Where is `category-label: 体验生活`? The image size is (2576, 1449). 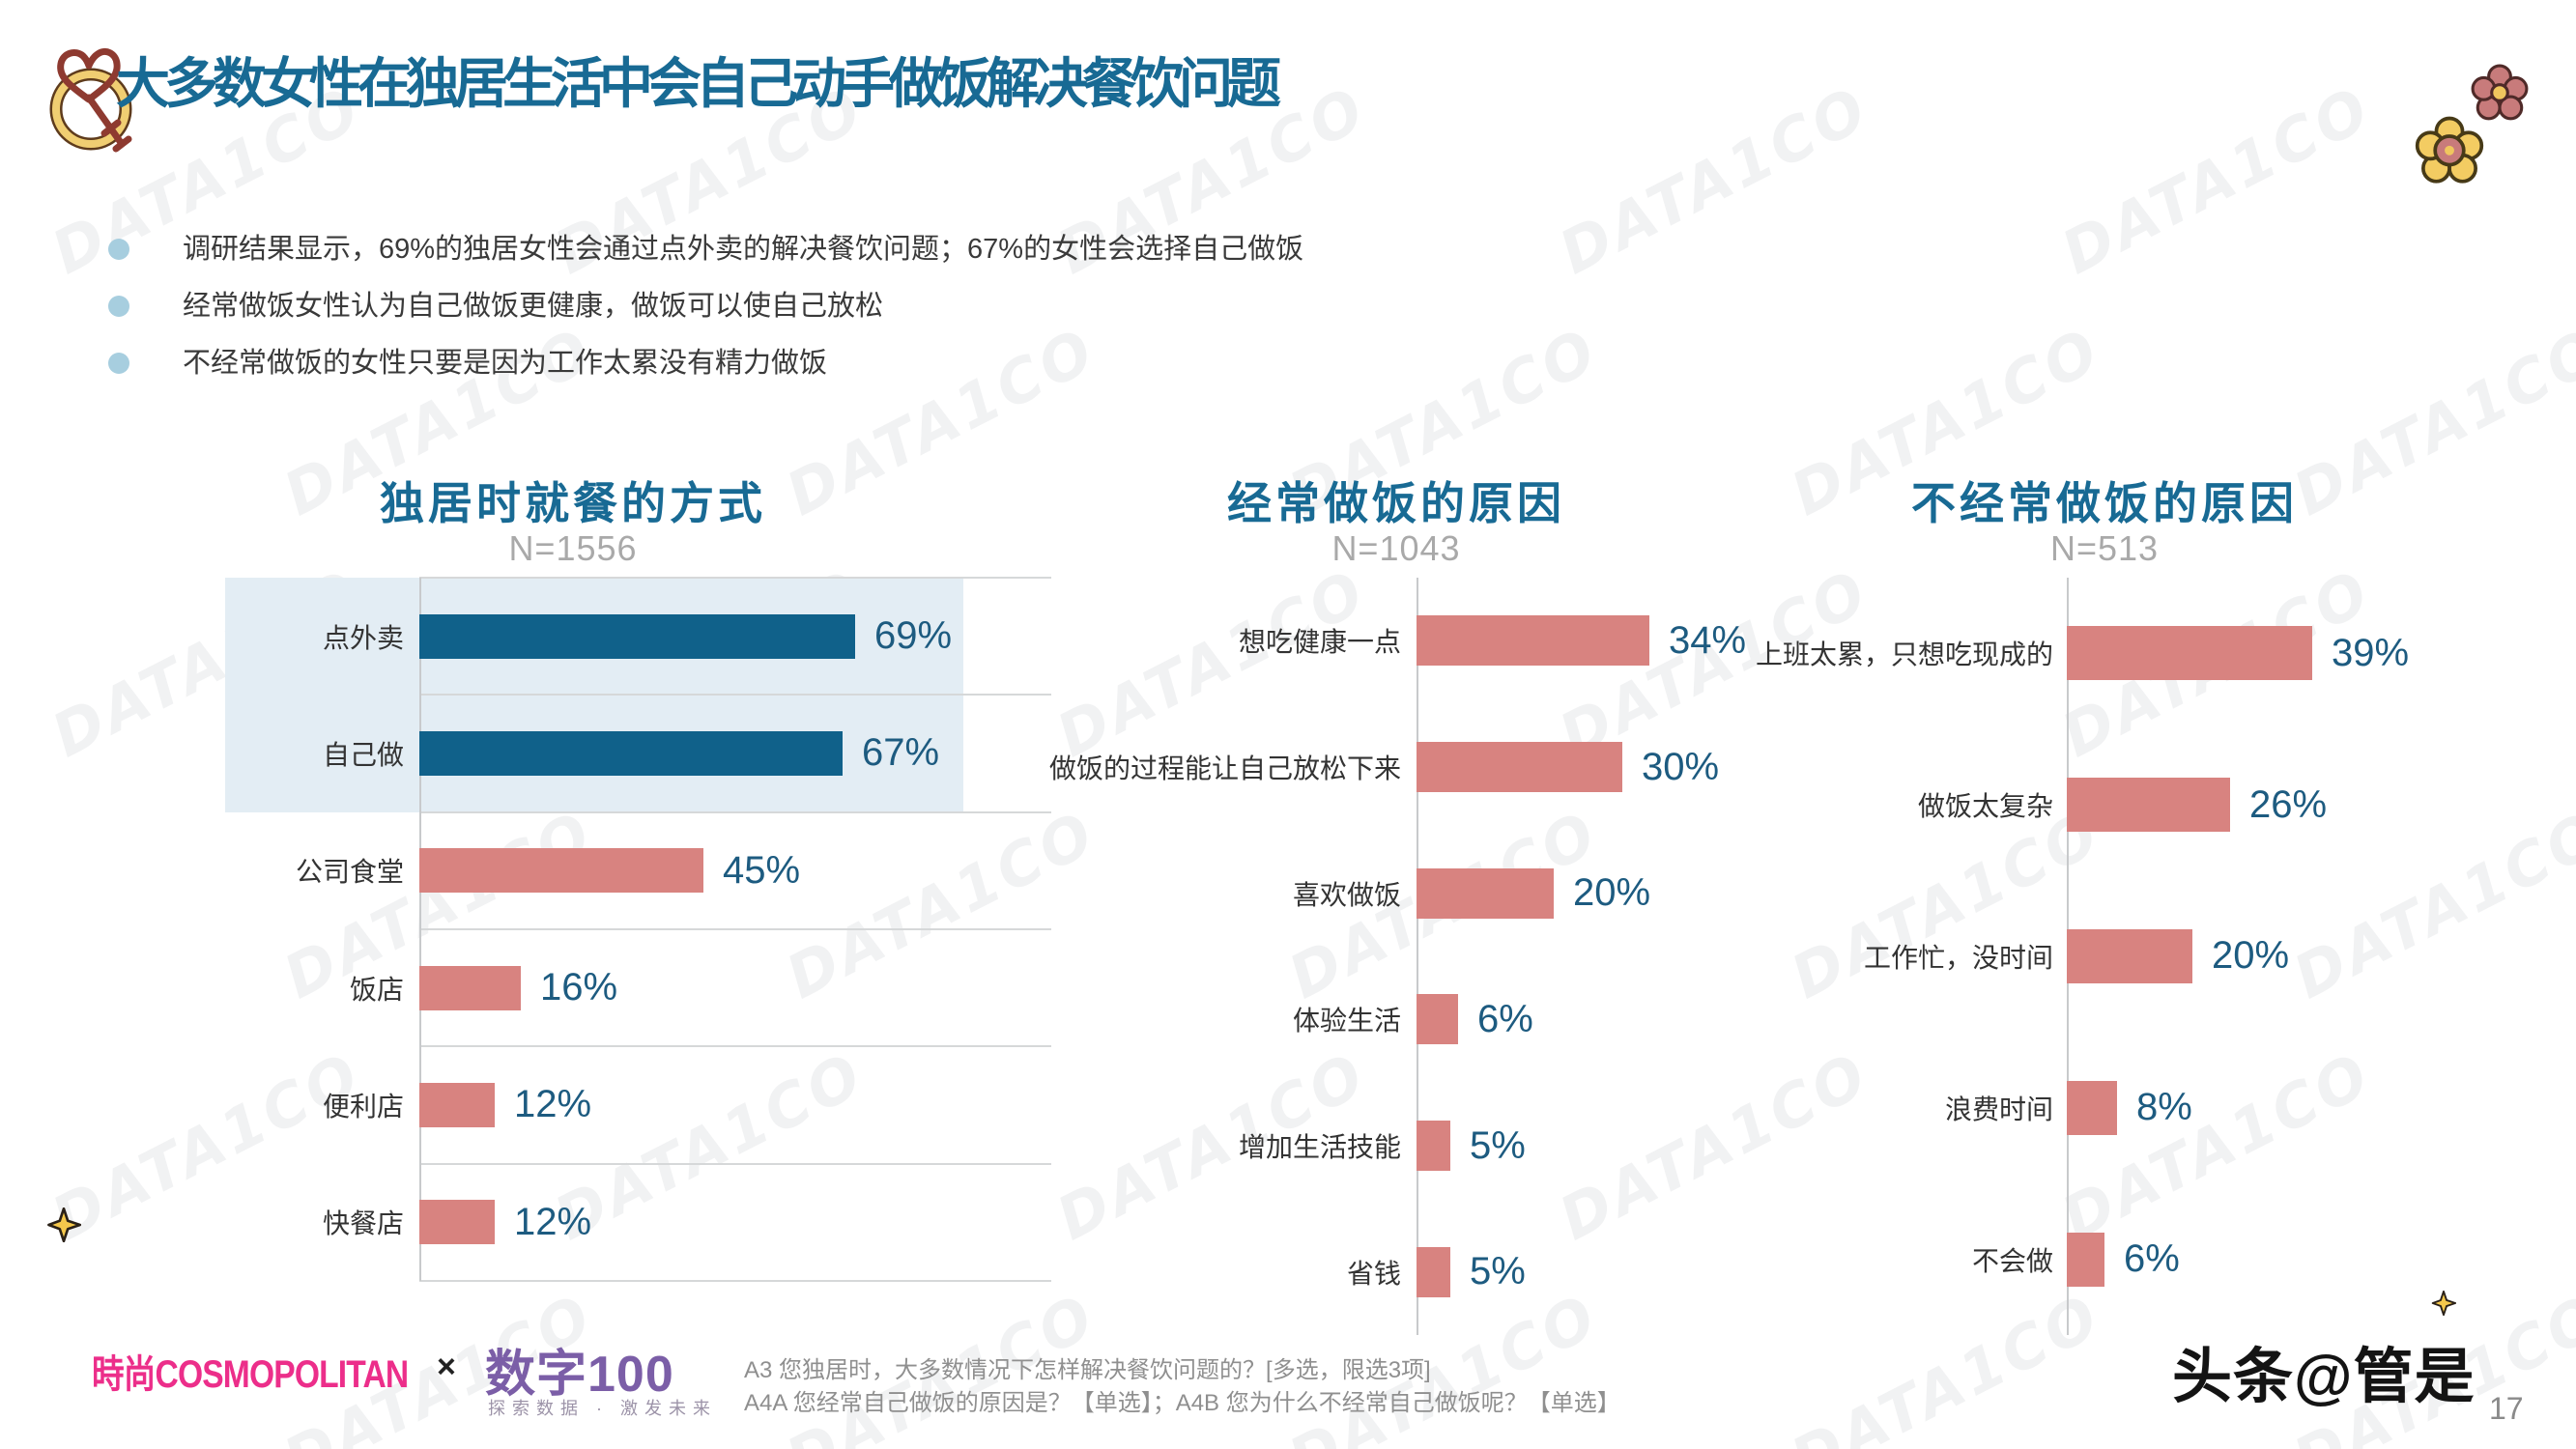 category-label: 体验生活 is located at coordinates (1347, 1021).